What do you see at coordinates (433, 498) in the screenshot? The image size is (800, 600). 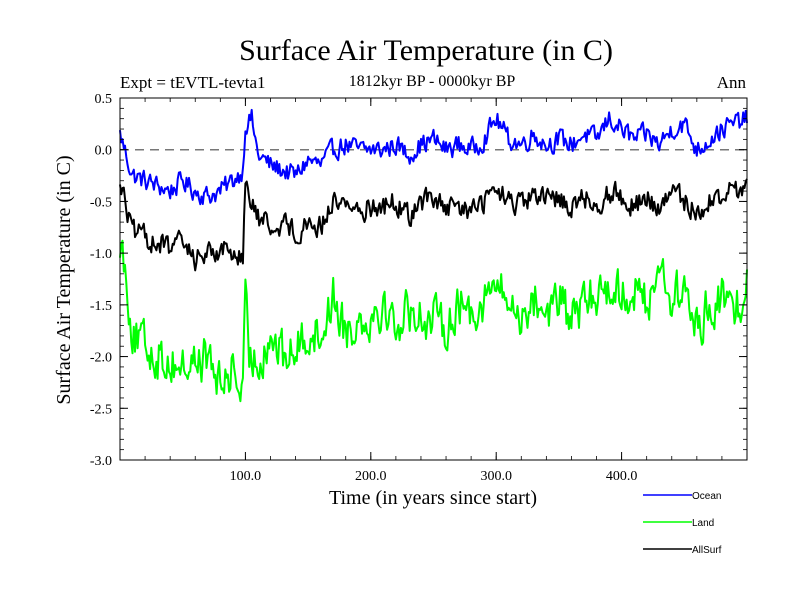 I see `x-axis-label: Time (in years since start)` at bounding box center [433, 498].